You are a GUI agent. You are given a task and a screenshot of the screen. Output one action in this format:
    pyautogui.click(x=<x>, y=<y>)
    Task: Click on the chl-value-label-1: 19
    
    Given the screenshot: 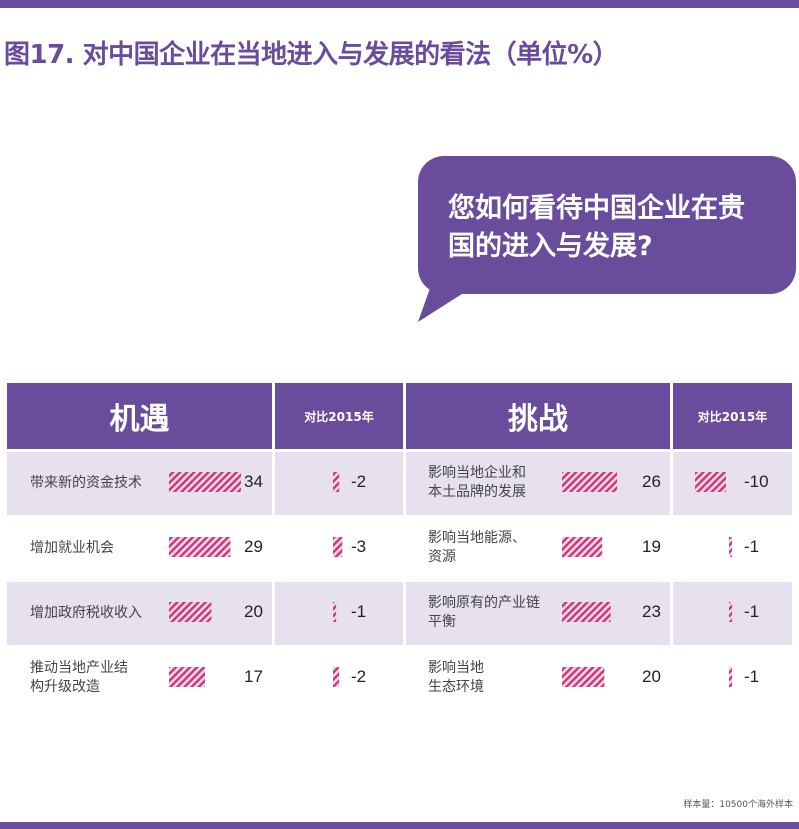 What is the action you would take?
    pyautogui.click(x=651, y=546)
    